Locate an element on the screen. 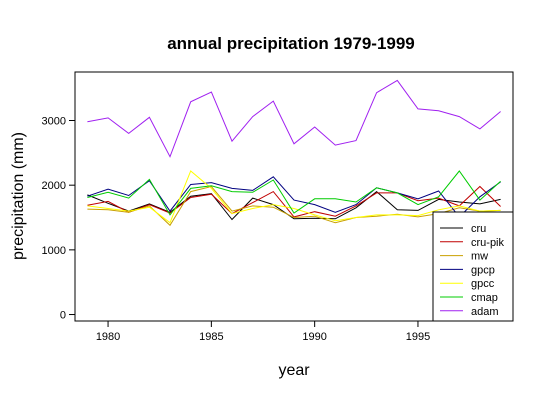  legend-label-mw: mw is located at coordinates (479, 257).